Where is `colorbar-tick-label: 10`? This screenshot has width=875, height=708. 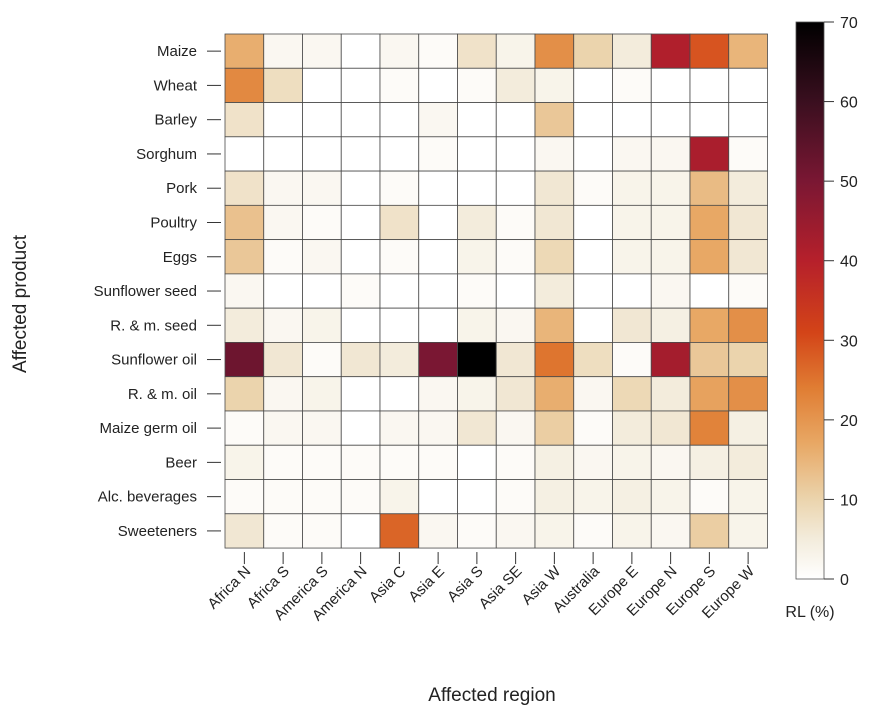
colorbar-tick-label: 10 is located at coordinates (849, 500).